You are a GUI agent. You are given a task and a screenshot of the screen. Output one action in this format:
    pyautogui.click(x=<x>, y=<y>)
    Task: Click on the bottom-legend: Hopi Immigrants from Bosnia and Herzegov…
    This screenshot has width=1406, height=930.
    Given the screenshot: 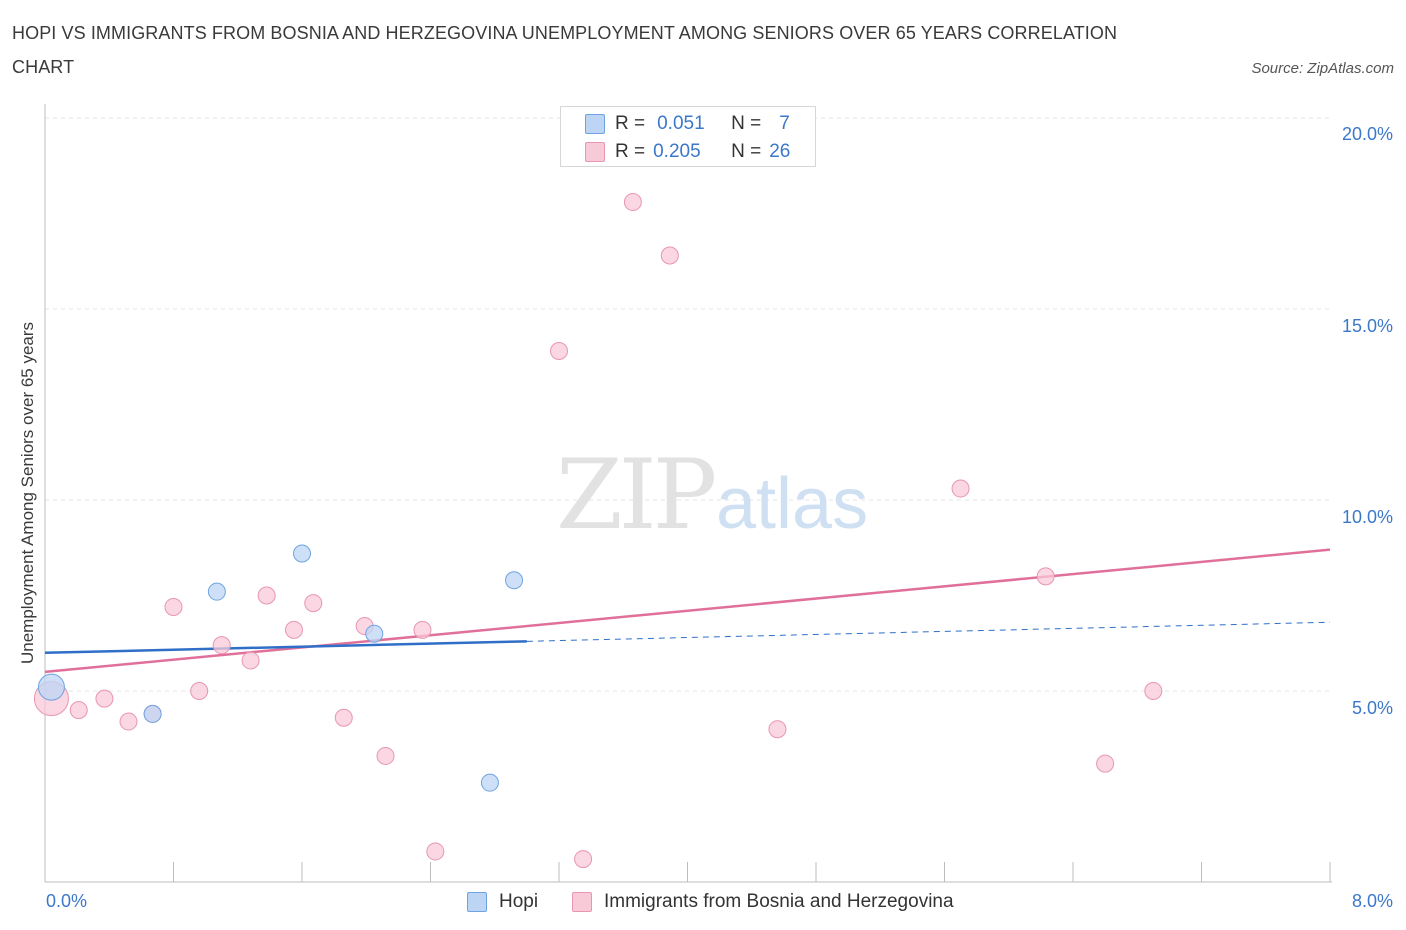 What is the action you would take?
    pyautogui.click(x=703, y=902)
    